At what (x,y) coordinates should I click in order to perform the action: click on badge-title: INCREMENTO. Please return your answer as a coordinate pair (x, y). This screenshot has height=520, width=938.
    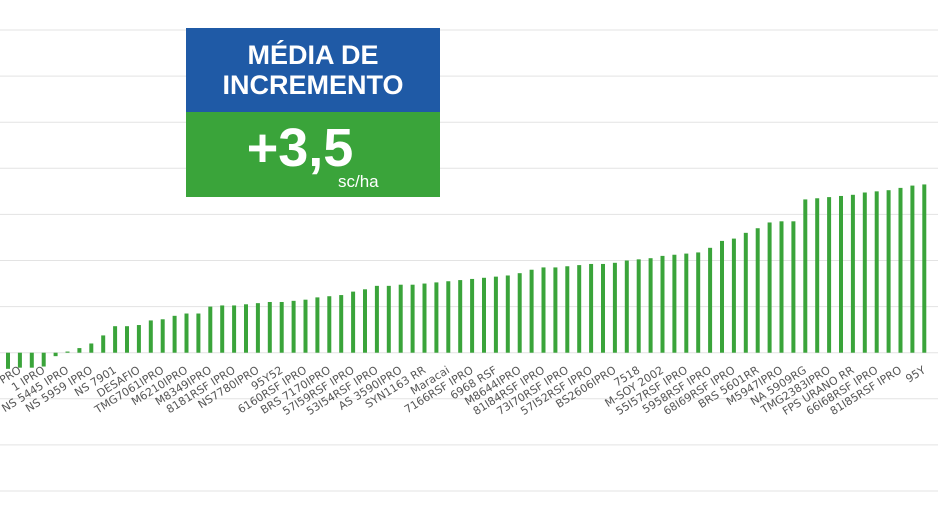
    Looking at the image, I should click on (312, 85).